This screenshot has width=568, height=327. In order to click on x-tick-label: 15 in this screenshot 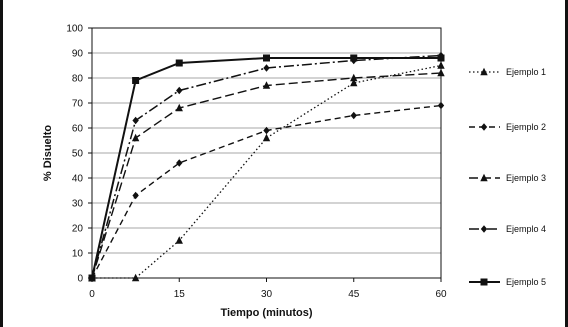, I will do `click(180, 294)`.